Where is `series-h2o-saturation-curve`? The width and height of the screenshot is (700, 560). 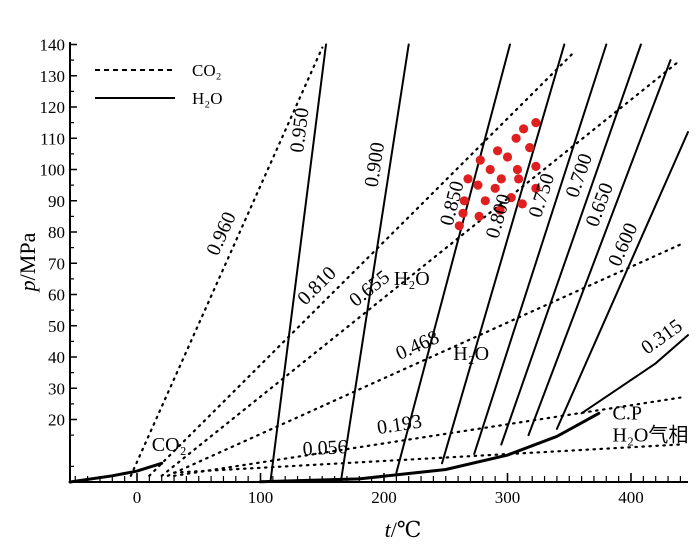
series-h2o-saturation-curve is located at coordinates (430, 447).